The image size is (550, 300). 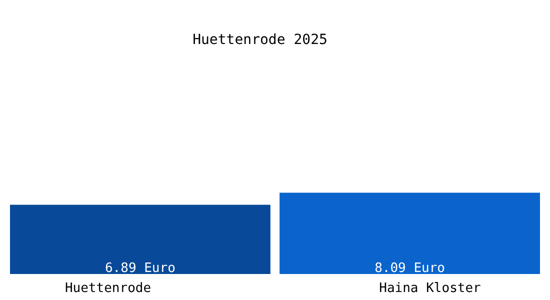 I want to click on data-label: 6.89 Euro, so click(x=140, y=268).